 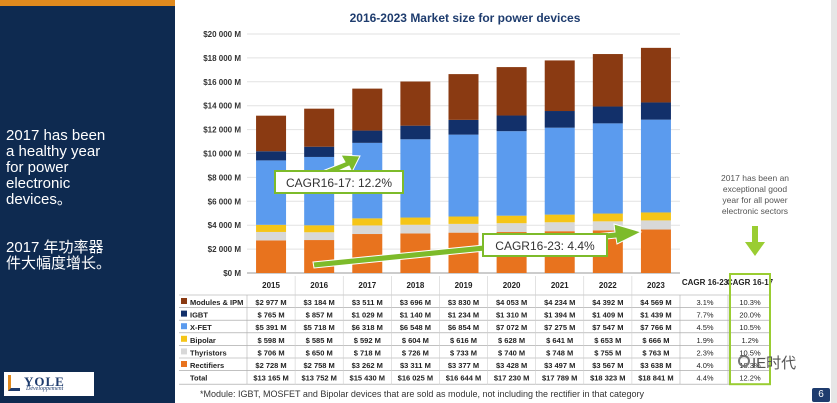 What do you see at coordinates (559, 327) in the screenshot?
I see `table-cell: $7 275 M` at bounding box center [559, 327].